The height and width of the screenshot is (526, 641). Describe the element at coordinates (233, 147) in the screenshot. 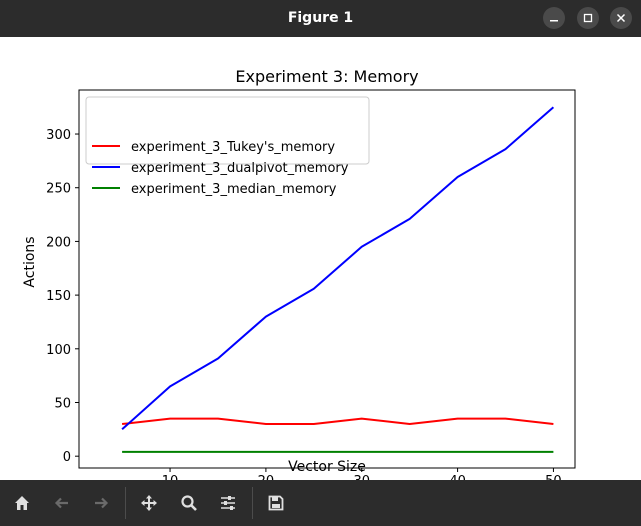

I see `legend-label: experiment_3_Tukey's_memory` at that location.